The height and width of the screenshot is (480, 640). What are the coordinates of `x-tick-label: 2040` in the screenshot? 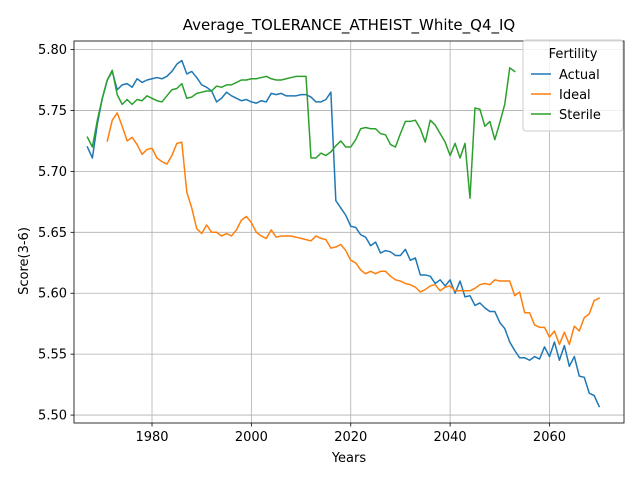 It's located at (450, 437).